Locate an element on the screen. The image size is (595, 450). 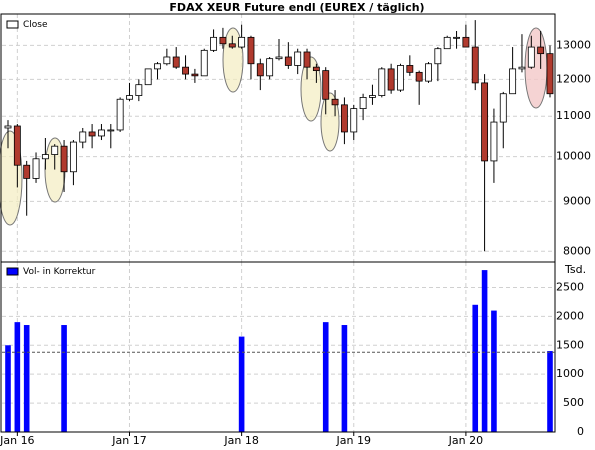
y-tick-label: 12000 is located at coordinates (573, 78).